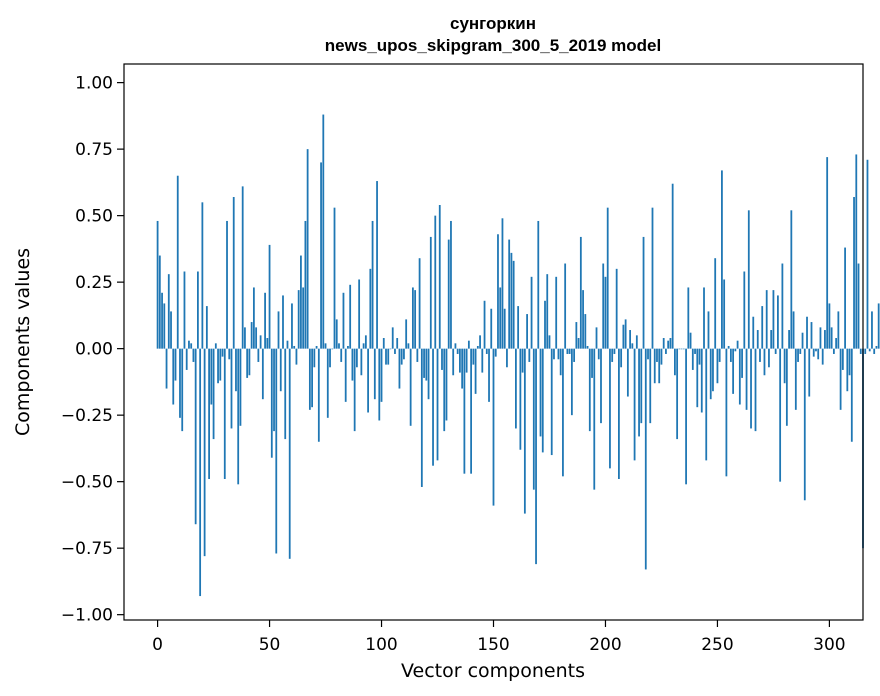 This screenshot has height=696, width=880. Describe the element at coordinates (499, 637) in the screenshot. I see `x-axis-ticks: 0 50 100 150 200 250 300` at that location.